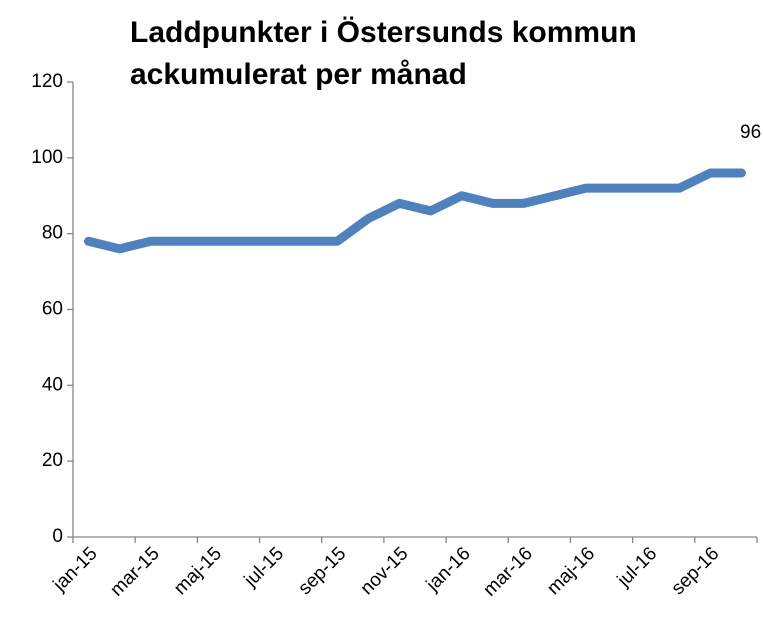 This screenshot has width=763, height=627. Describe the element at coordinates (571, 571) in the screenshot. I see `x-tick-label: maj-16` at that location.